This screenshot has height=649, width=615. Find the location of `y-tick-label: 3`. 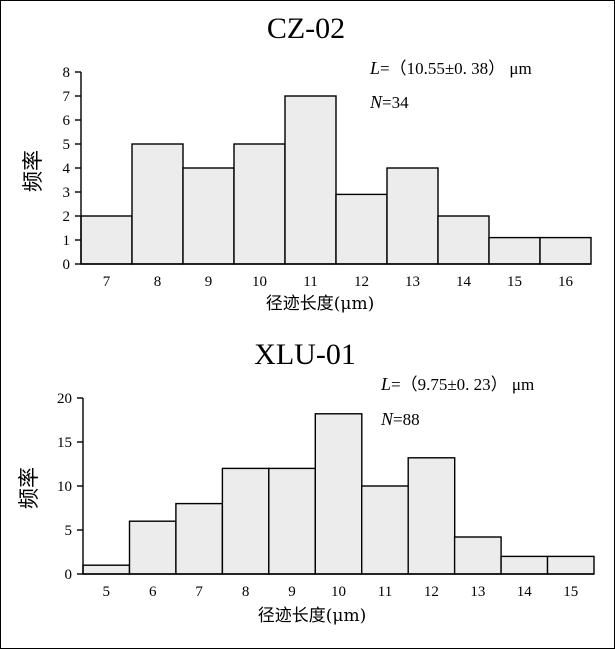

y-tick-label: 3 is located at coordinates (67, 193).